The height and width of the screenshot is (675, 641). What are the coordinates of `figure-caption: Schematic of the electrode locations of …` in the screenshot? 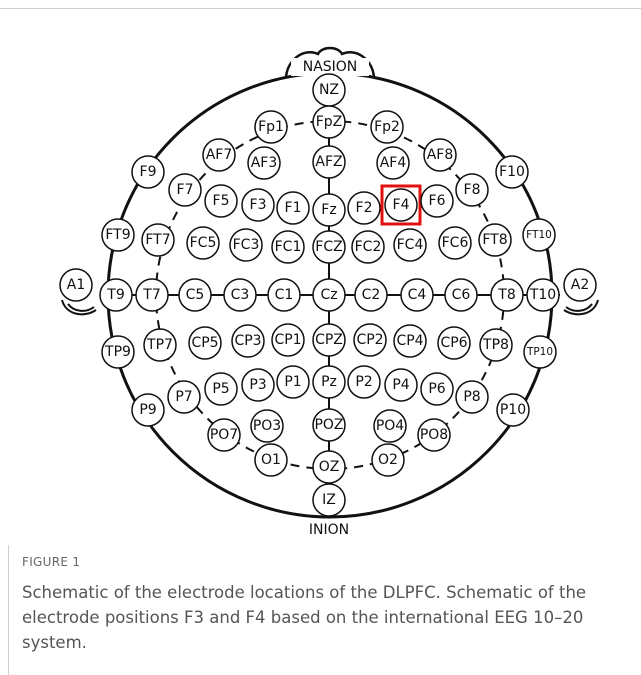 It's located at (304, 617).